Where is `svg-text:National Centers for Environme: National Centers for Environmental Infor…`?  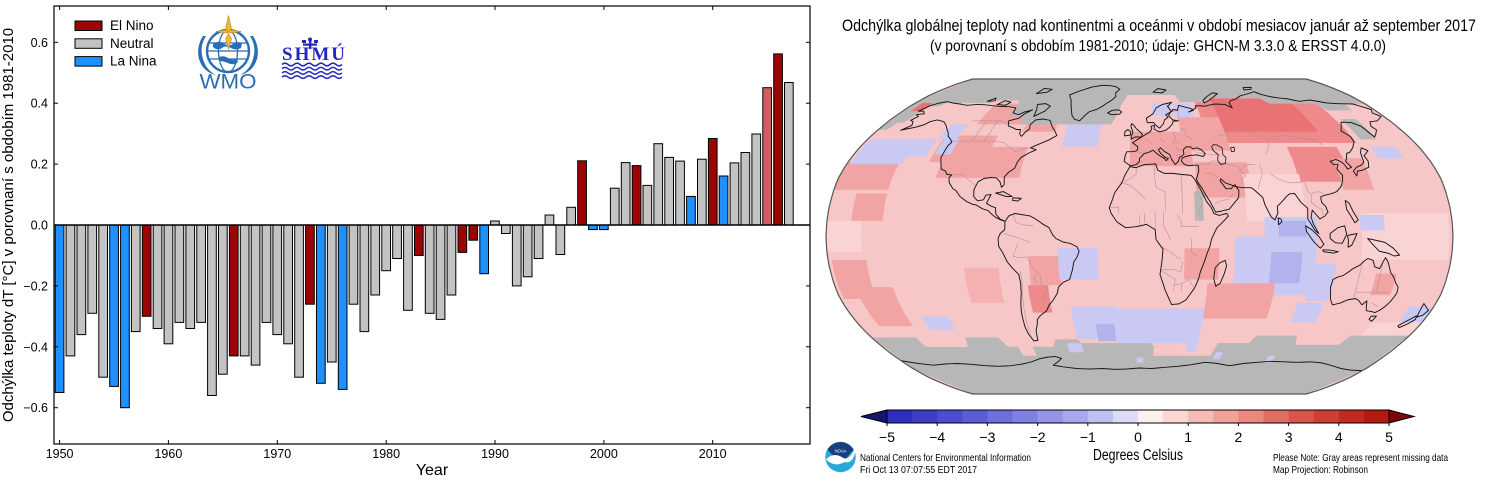
svg-text:National Centers for Environme: National Centers for Environmental Infor… is located at coordinates (945, 458).